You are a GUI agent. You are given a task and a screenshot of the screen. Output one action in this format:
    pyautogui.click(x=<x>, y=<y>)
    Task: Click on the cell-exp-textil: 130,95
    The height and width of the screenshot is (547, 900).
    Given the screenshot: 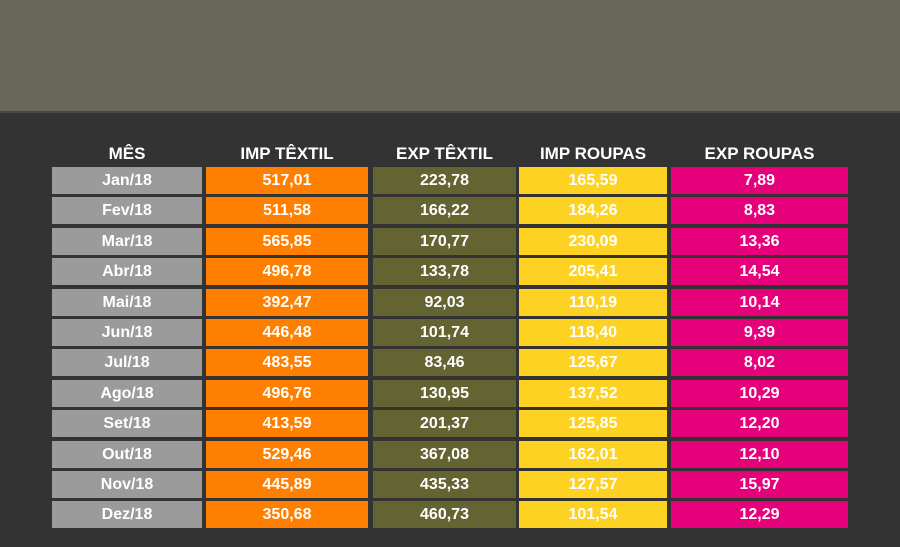 What is the action you would take?
    pyautogui.click(x=444, y=393)
    